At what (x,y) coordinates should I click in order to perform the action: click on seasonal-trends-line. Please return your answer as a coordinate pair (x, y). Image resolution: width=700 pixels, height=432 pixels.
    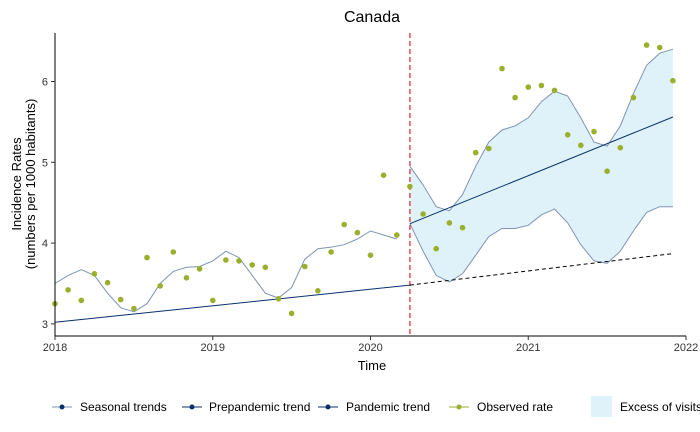
    Looking at the image, I should click on (225, 271).